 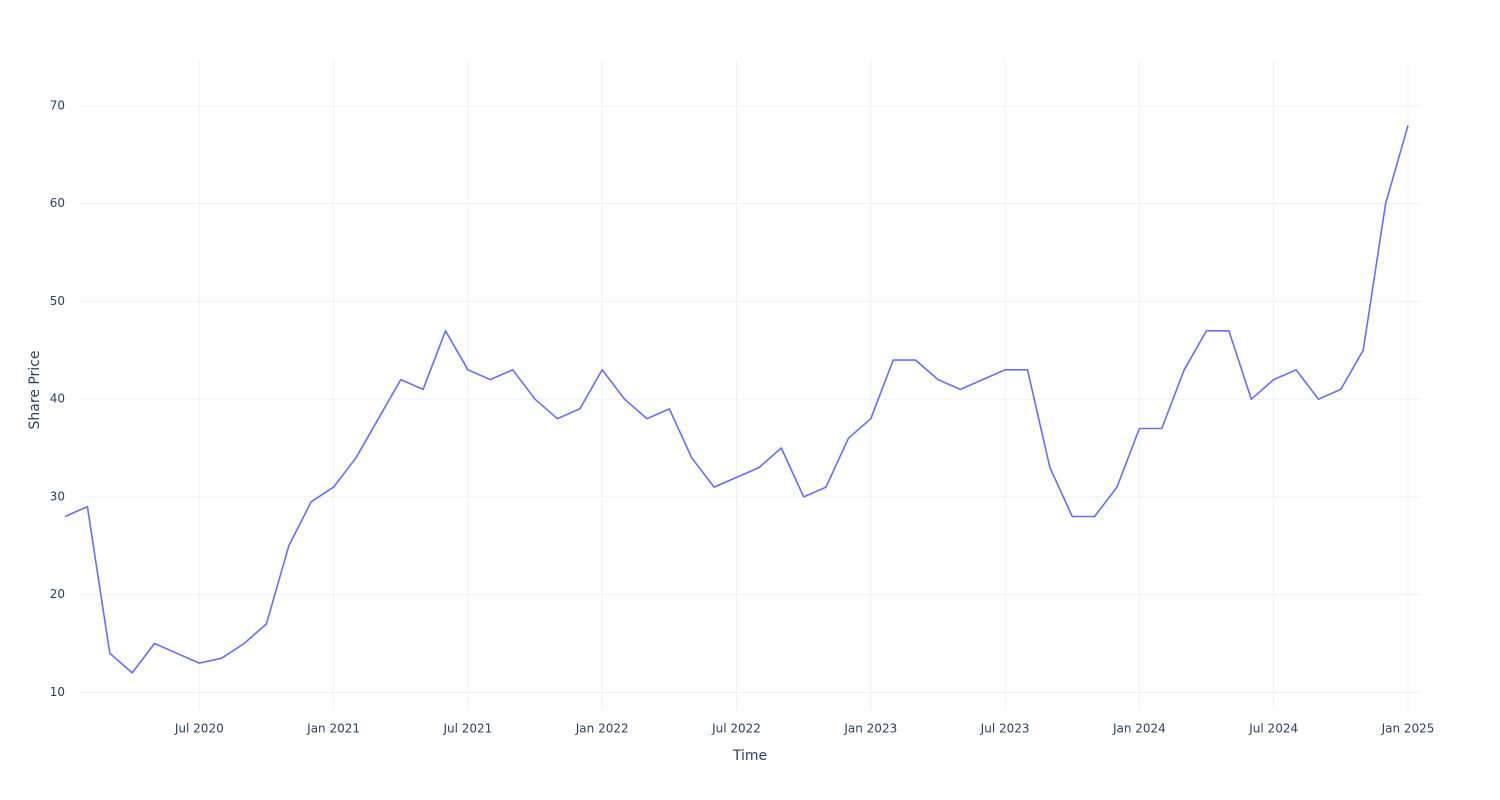 I want to click on y-tick-label: 40, so click(x=57, y=399).